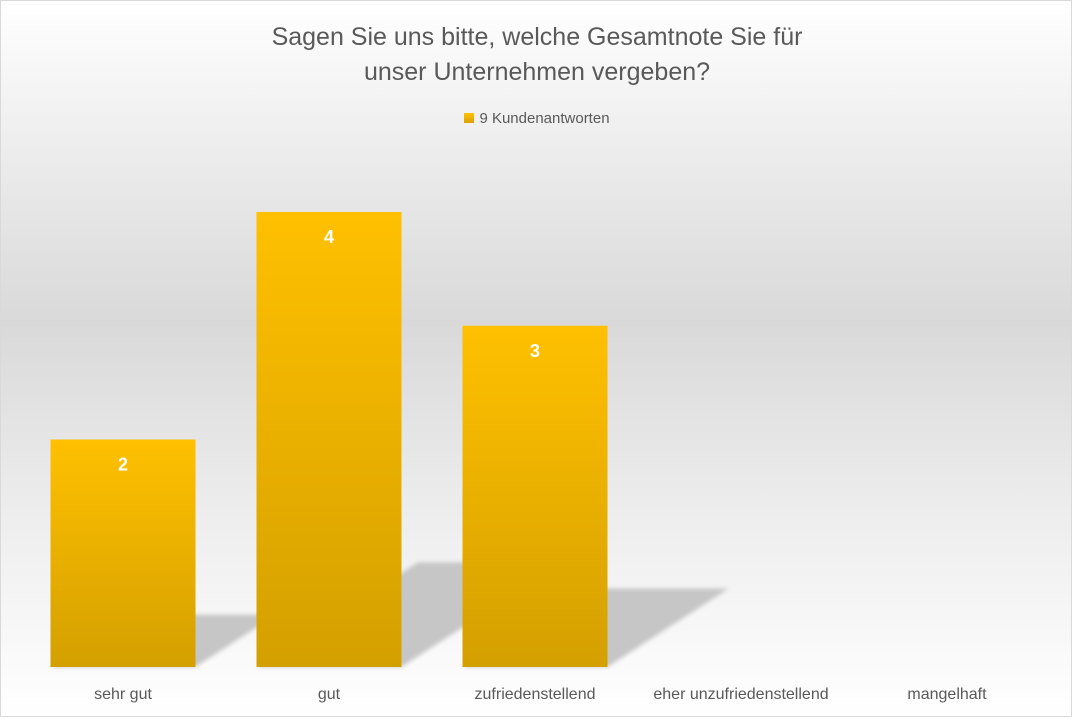  What do you see at coordinates (535, 351) in the screenshot?
I see `data-label: 3` at bounding box center [535, 351].